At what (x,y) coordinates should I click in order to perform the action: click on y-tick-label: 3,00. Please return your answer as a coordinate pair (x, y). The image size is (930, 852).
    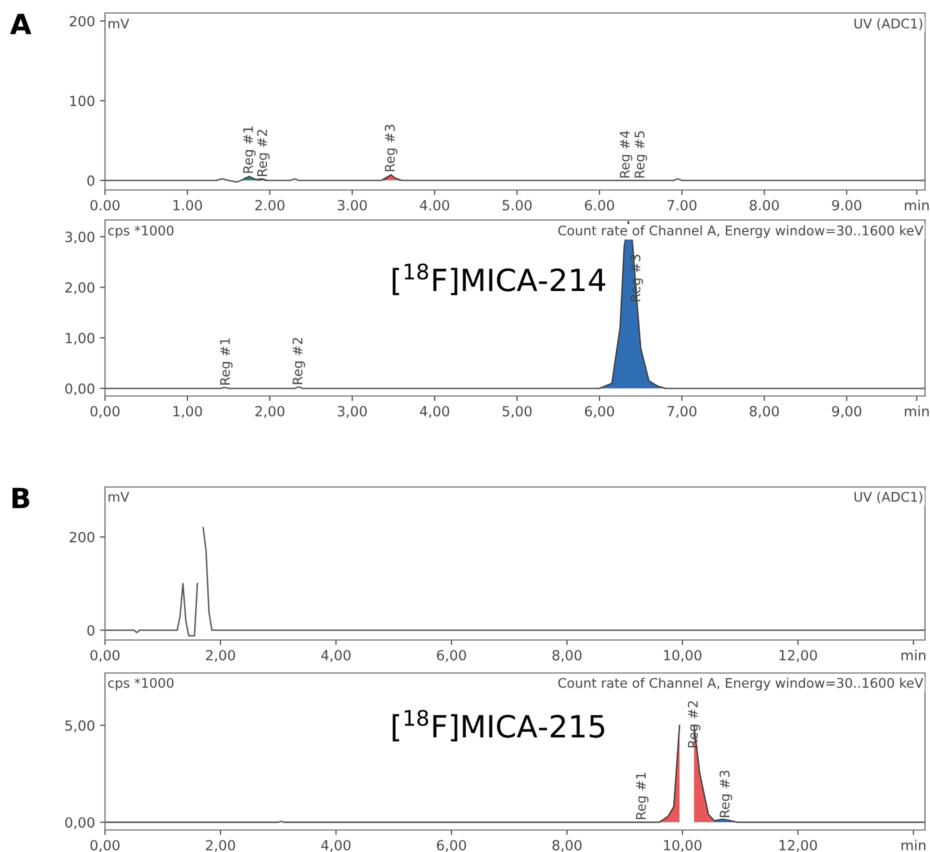
    Looking at the image, I should click on (79, 238).